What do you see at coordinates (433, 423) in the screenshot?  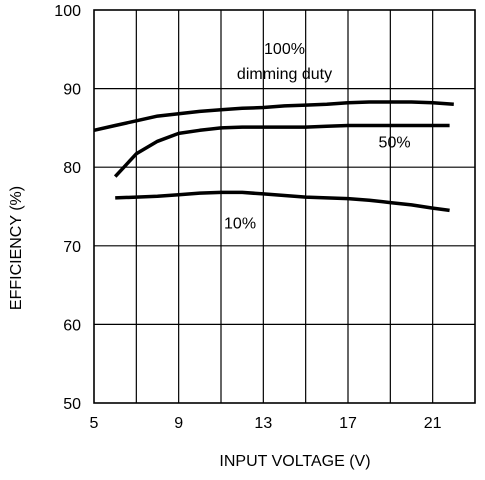 I see `x-tick-label: 21` at bounding box center [433, 423].